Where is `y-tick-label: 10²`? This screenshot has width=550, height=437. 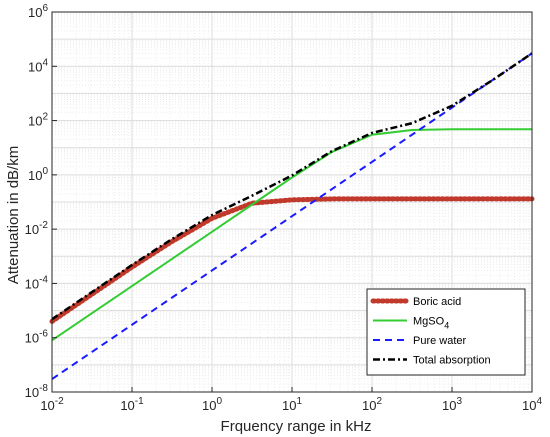 y-tick-label: 10² is located at coordinates (38, 120).